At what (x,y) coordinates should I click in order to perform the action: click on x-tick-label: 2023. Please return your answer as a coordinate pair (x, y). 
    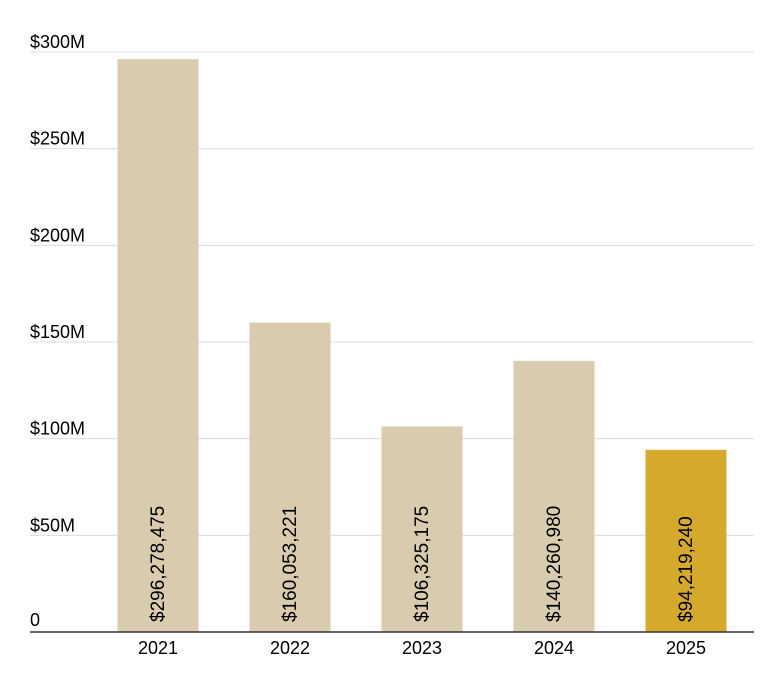
    Looking at the image, I should click on (422, 648).